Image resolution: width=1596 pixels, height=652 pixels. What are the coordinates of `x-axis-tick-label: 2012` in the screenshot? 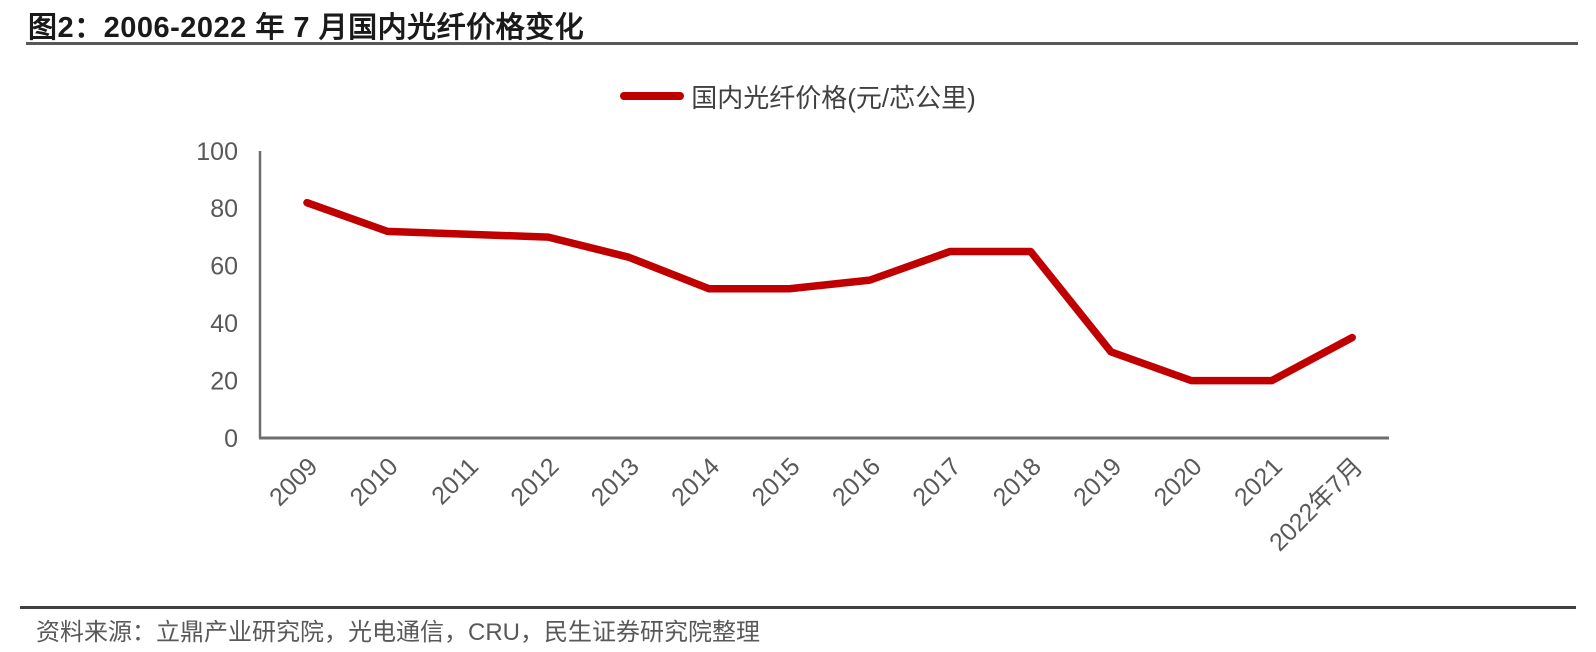 It's located at (534, 481).